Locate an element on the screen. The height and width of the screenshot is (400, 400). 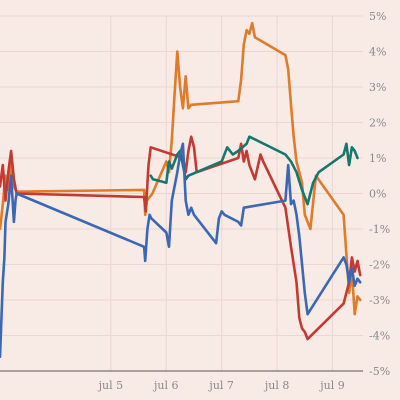
x-axis-labels: jul 5 jul 6 jul 7 jul 8 jul 9 is located at coordinates (221, 385).